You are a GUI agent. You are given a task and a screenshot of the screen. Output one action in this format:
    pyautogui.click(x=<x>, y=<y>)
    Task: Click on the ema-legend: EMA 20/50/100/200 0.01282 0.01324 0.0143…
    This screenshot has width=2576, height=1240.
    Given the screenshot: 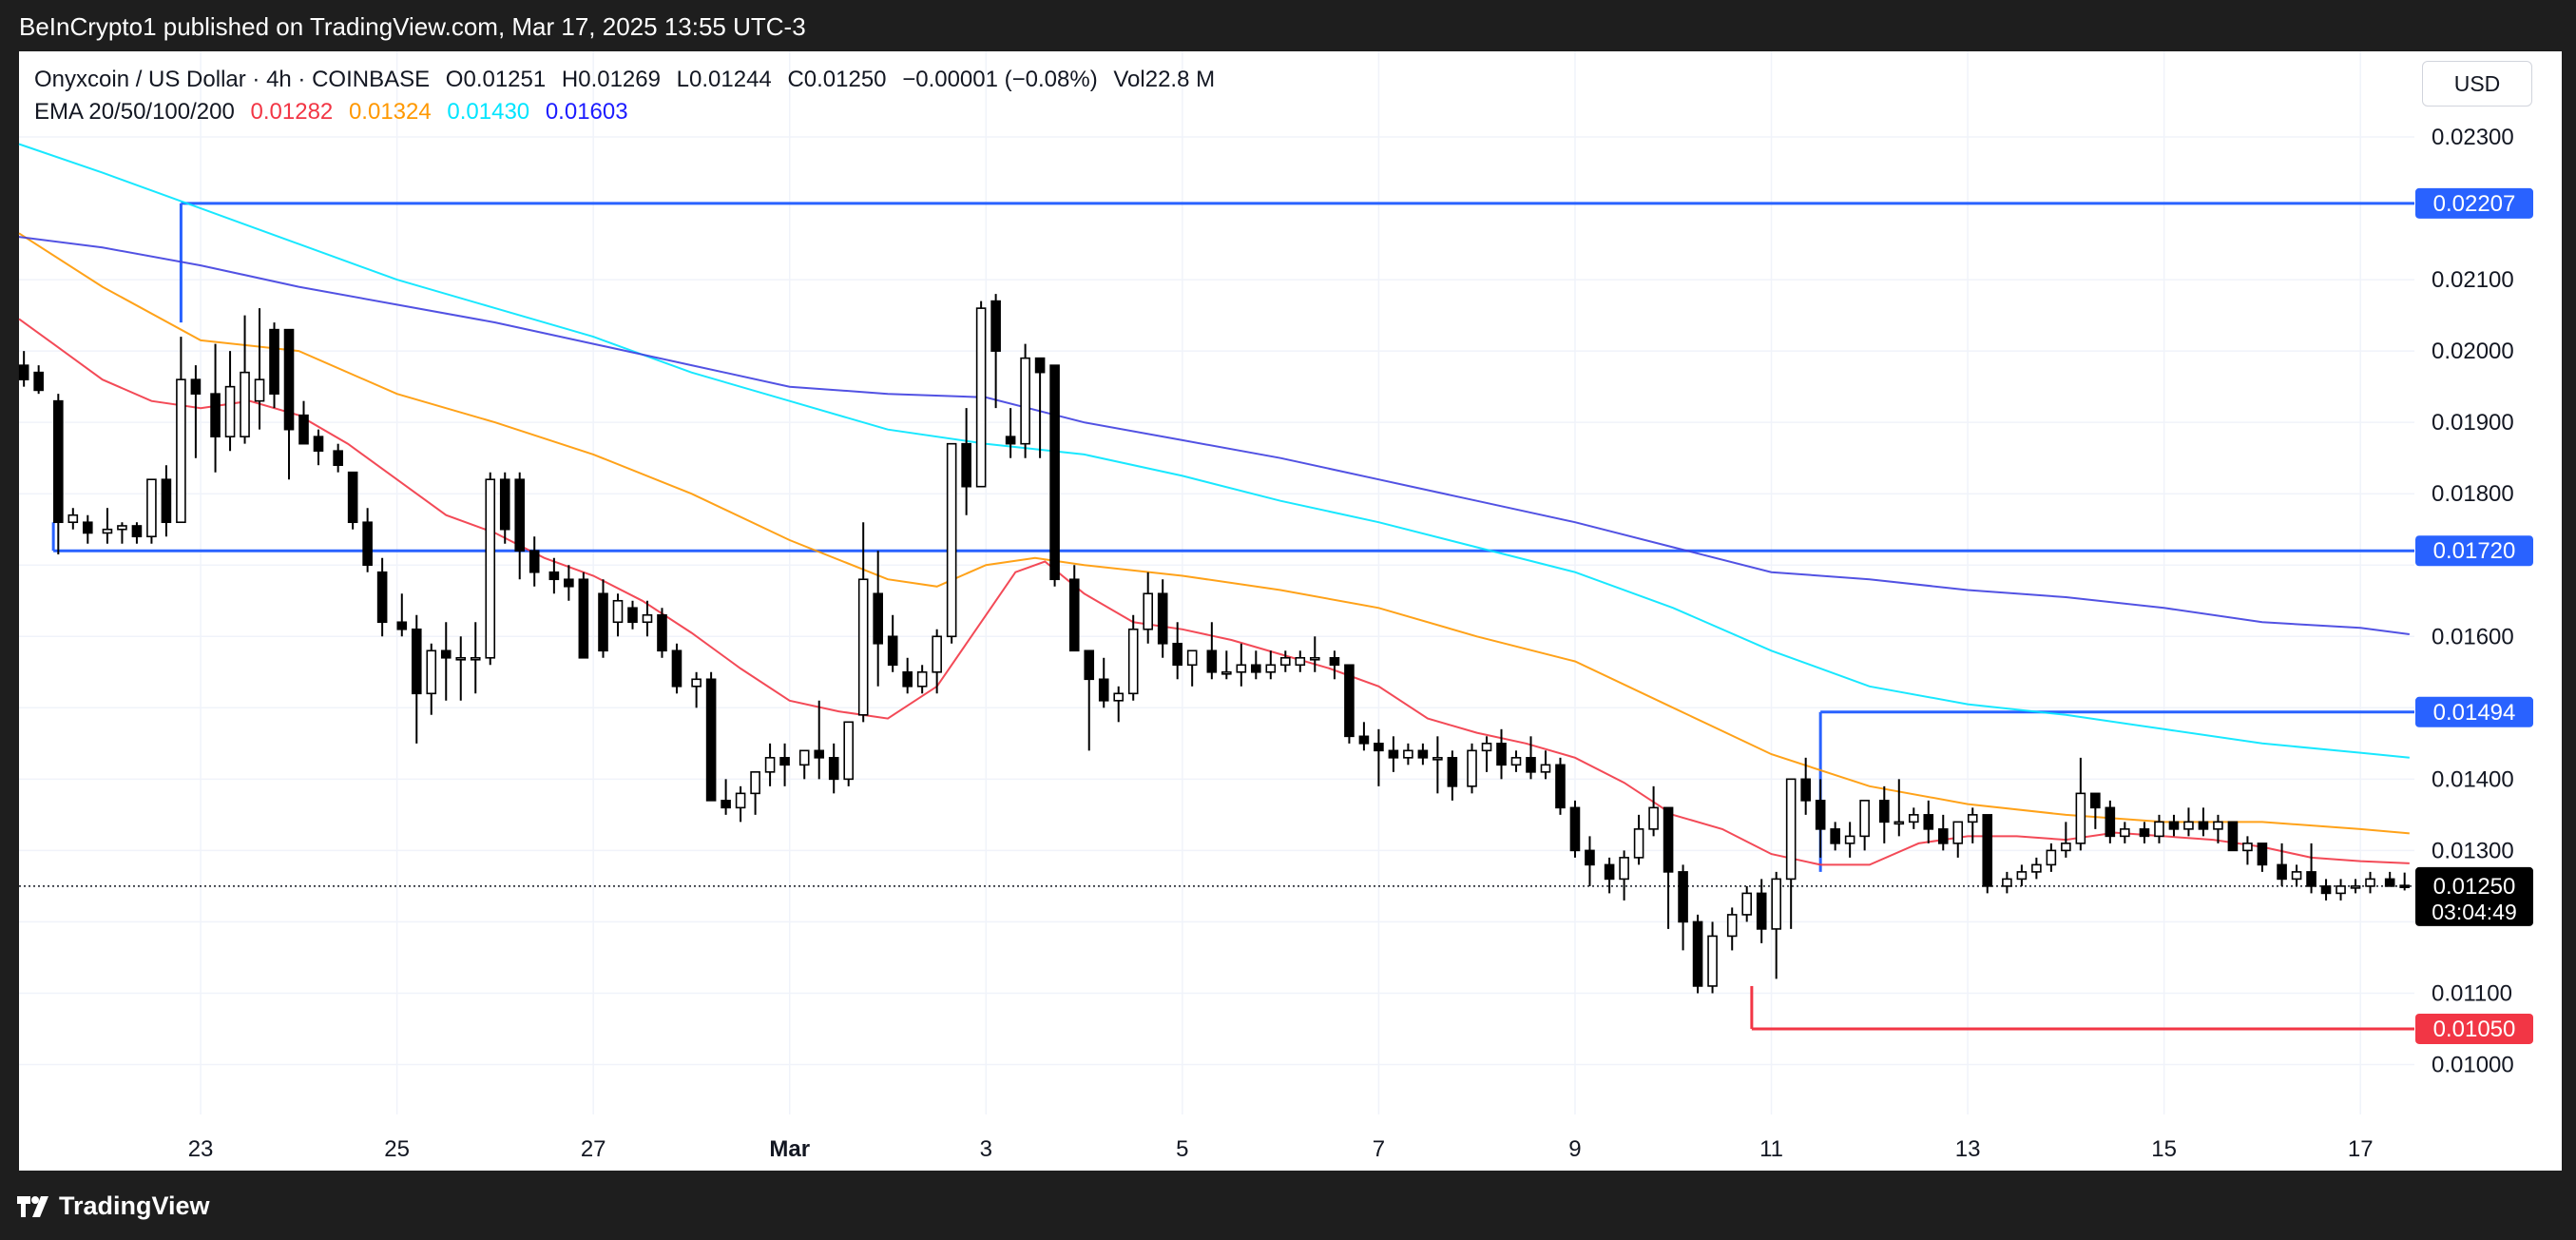 What is the action you would take?
    pyautogui.click(x=336, y=112)
    